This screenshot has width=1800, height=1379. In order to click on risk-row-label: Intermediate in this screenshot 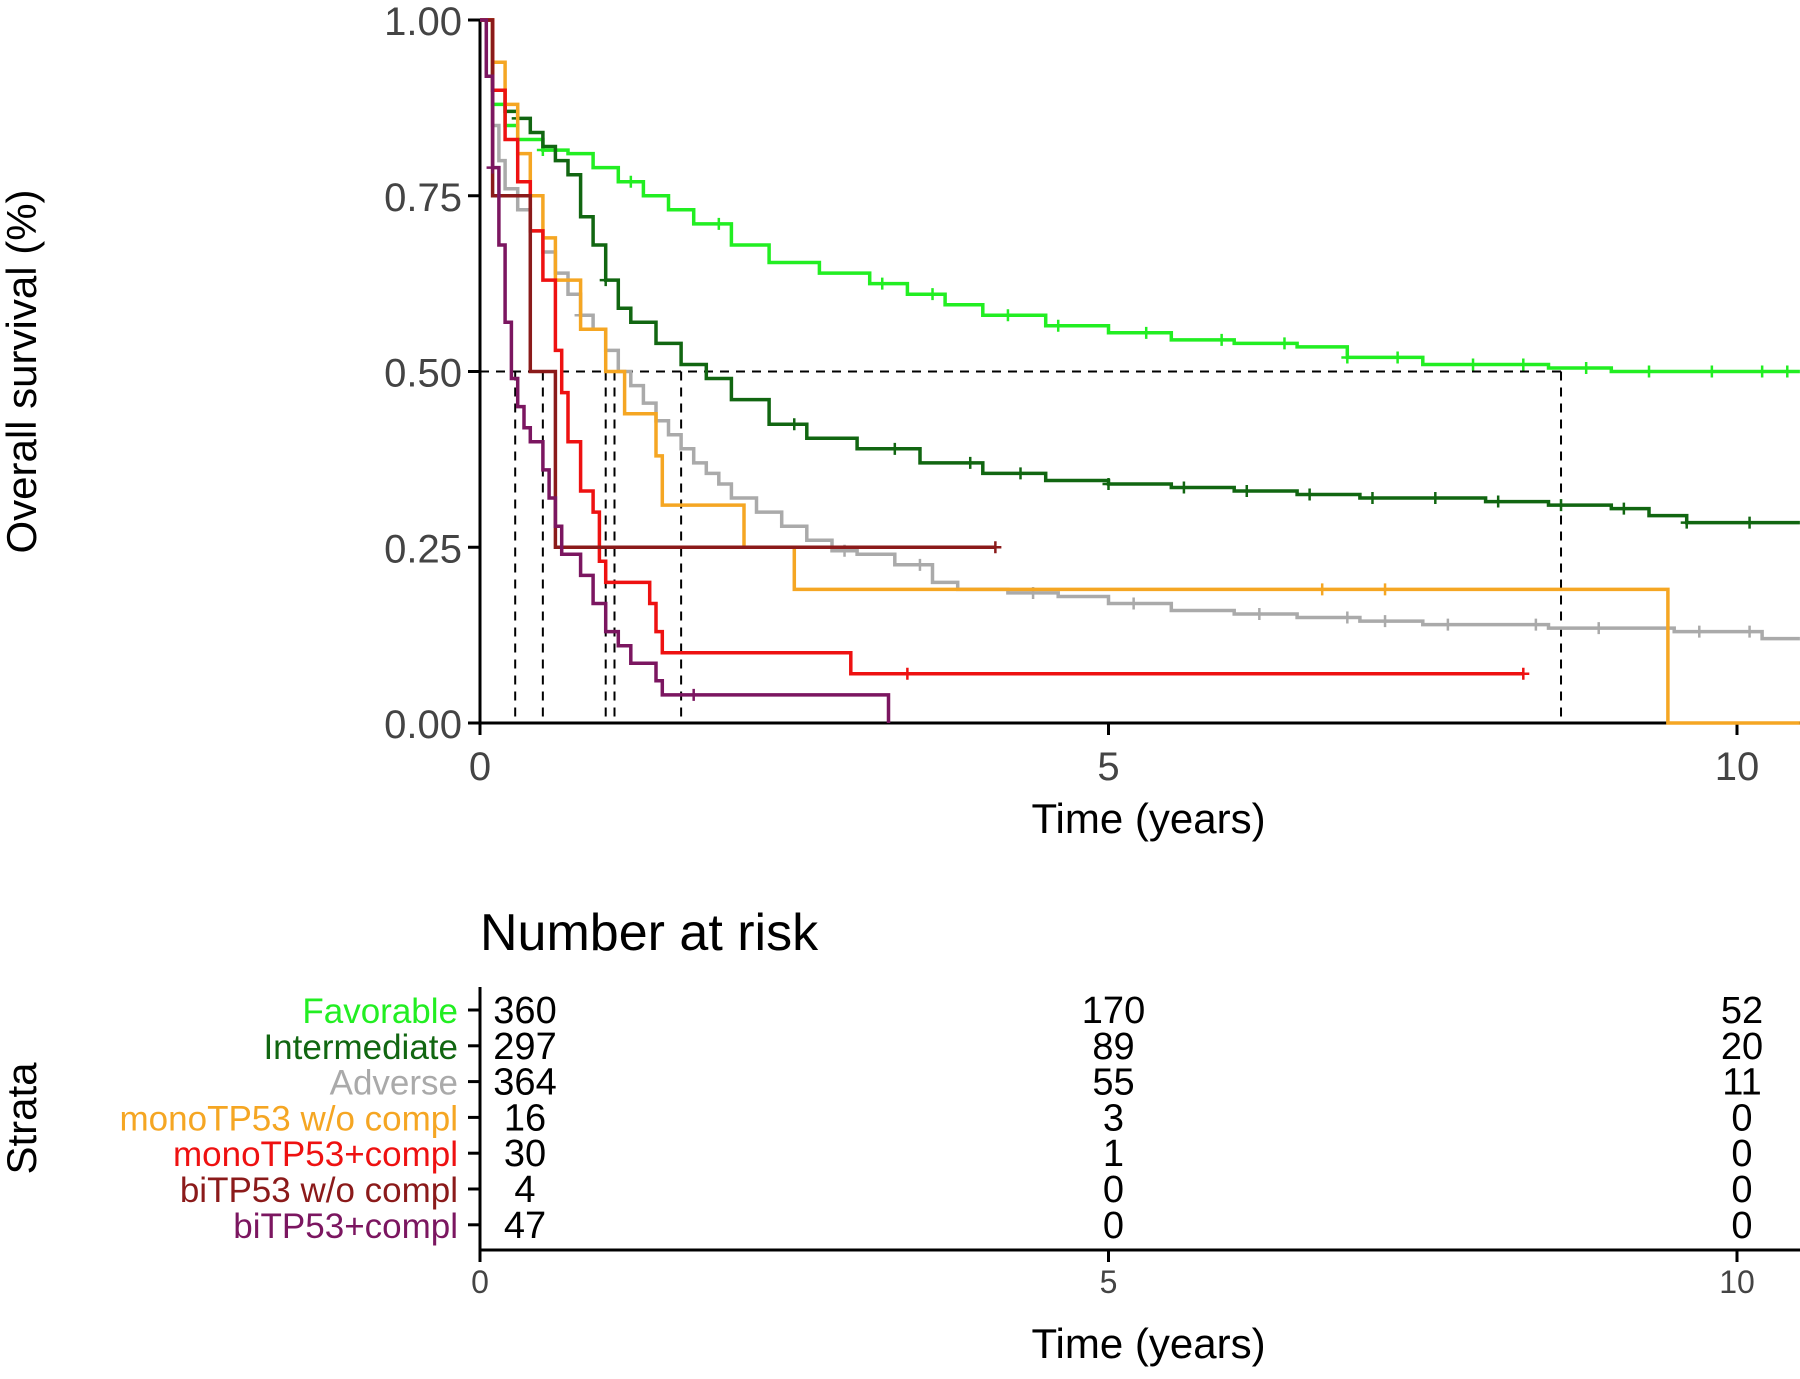, I will do `click(360, 1047)`.